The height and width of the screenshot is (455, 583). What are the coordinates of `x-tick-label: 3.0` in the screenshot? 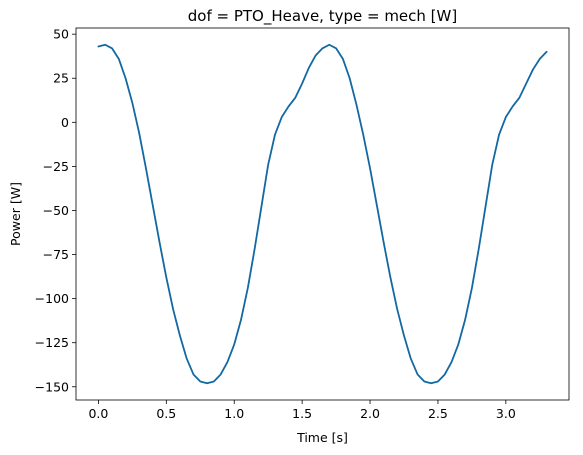 It's located at (506, 413).